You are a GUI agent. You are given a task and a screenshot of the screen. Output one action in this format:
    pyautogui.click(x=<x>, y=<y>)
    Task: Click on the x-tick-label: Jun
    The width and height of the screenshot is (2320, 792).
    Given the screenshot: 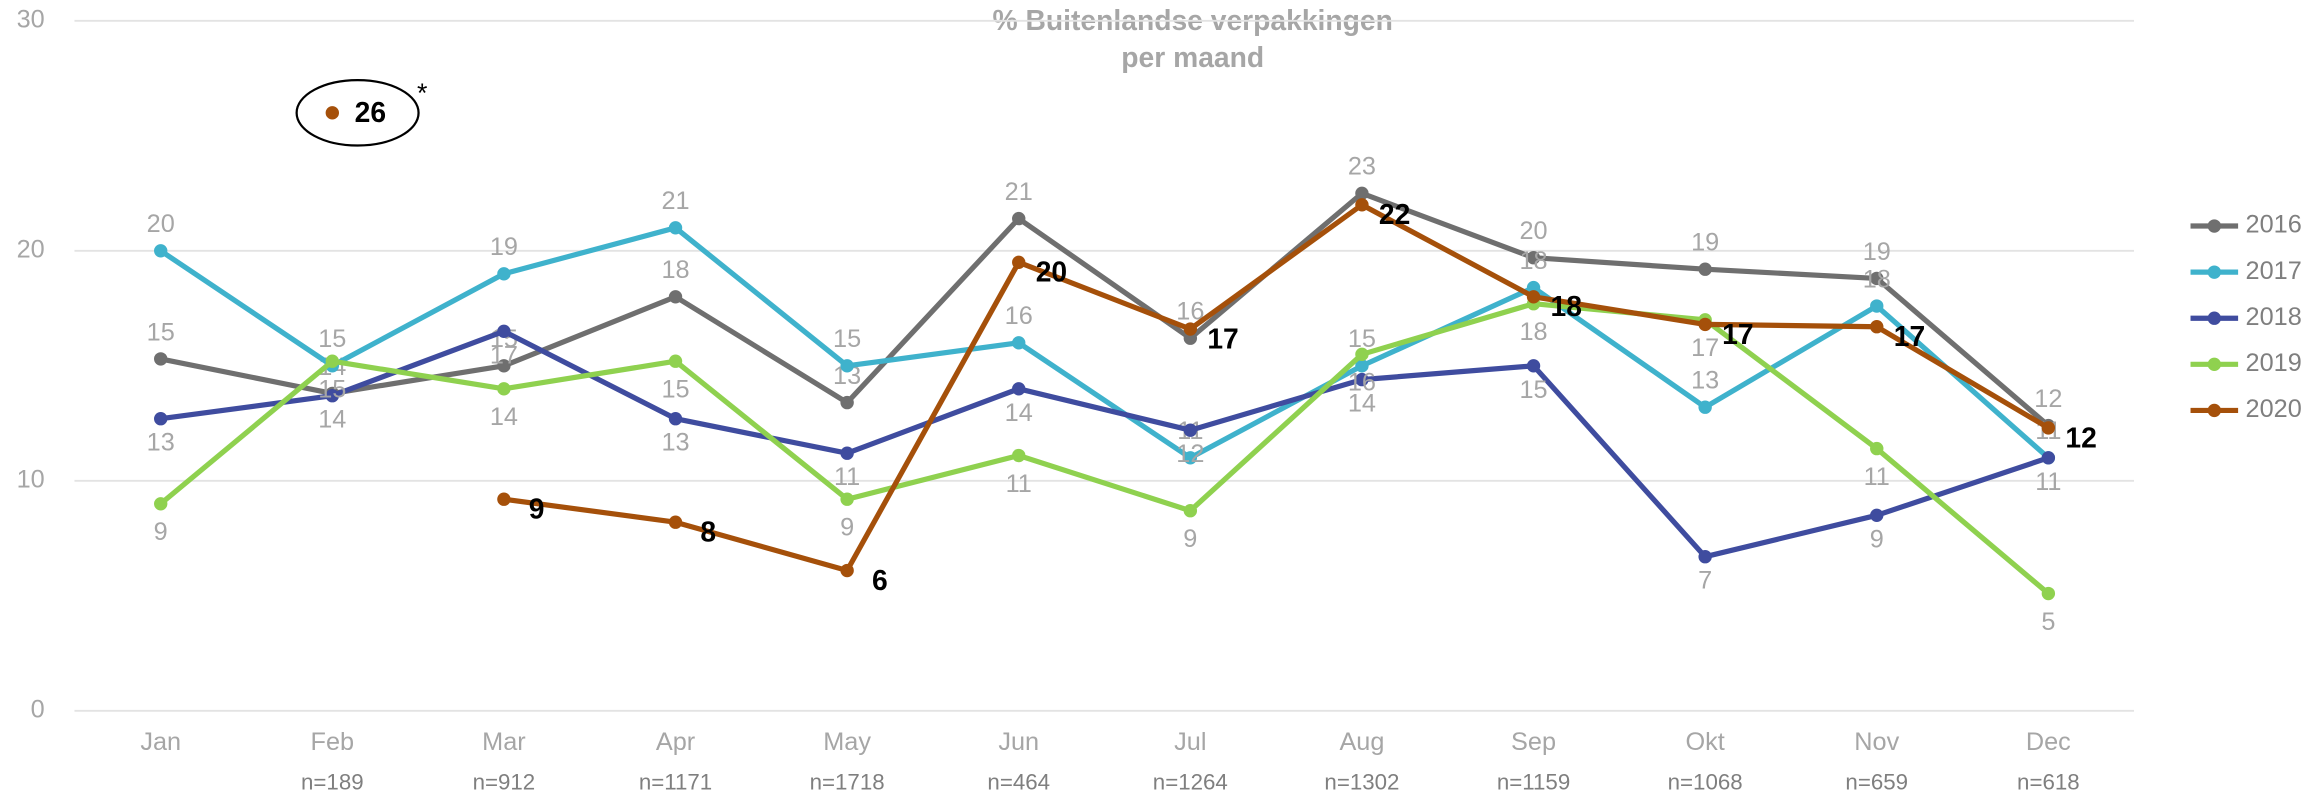 What is the action you would take?
    pyautogui.click(x=1018, y=742)
    